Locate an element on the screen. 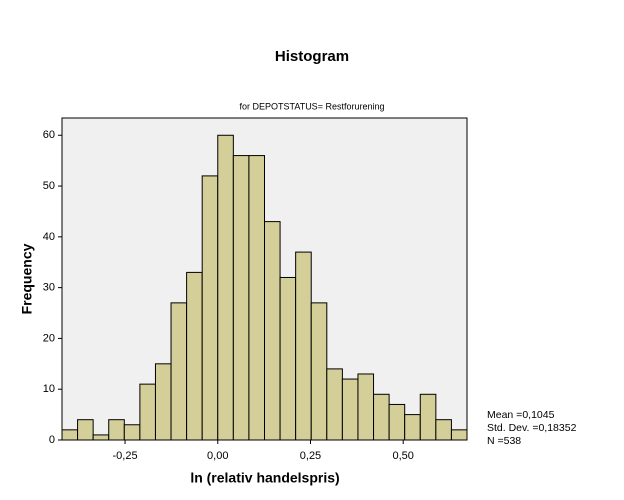 Image resolution: width=624 pixels, height=500 pixels. y-tick-label: 30 is located at coordinates (49, 288).